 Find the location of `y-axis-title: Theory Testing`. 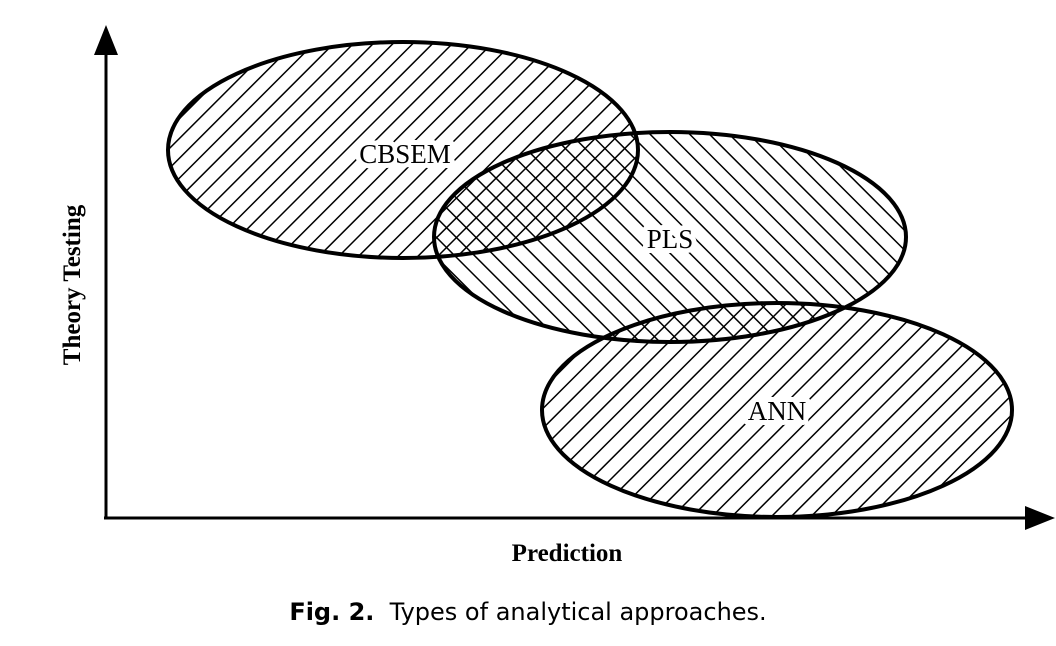

y-axis-title: Theory Testing is located at coordinates (72, 284).